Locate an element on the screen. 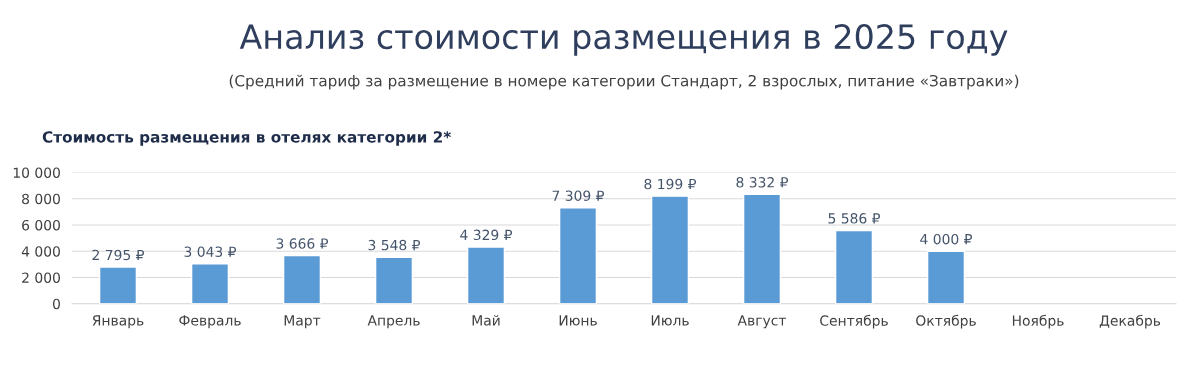  data-label: 2 795 ₽ is located at coordinates (118, 255).